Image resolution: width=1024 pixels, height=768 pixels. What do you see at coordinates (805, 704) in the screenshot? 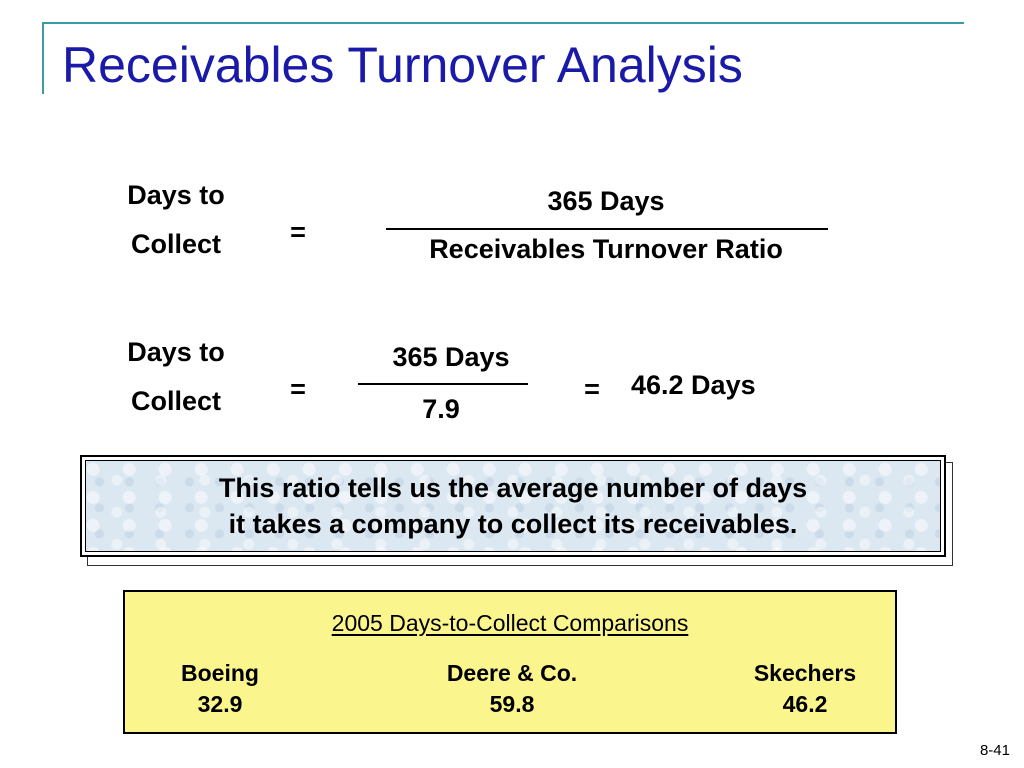
I see `company-value: 46.2` at bounding box center [805, 704].